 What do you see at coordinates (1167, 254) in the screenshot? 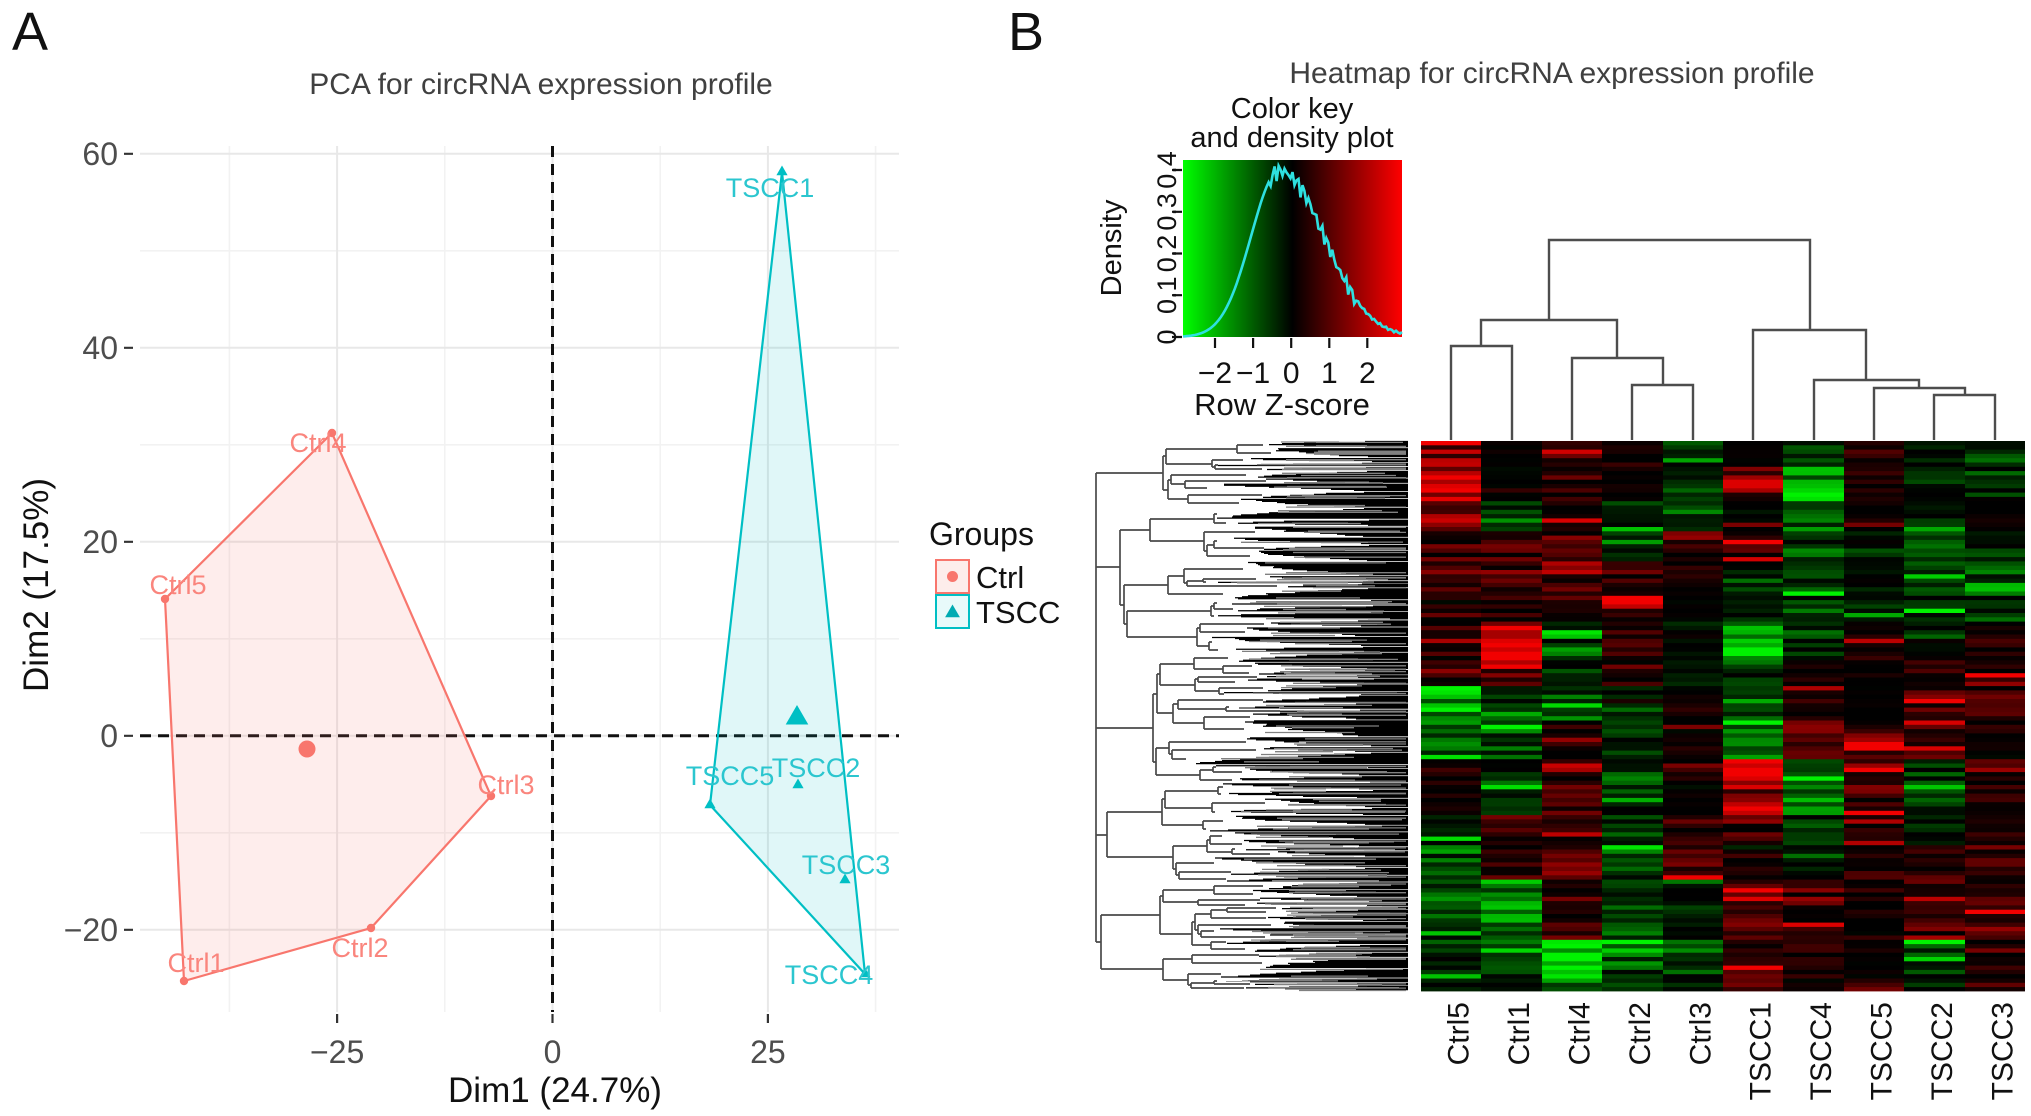
I see `svg-text: 0.2` at bounding box center [1167, 254].